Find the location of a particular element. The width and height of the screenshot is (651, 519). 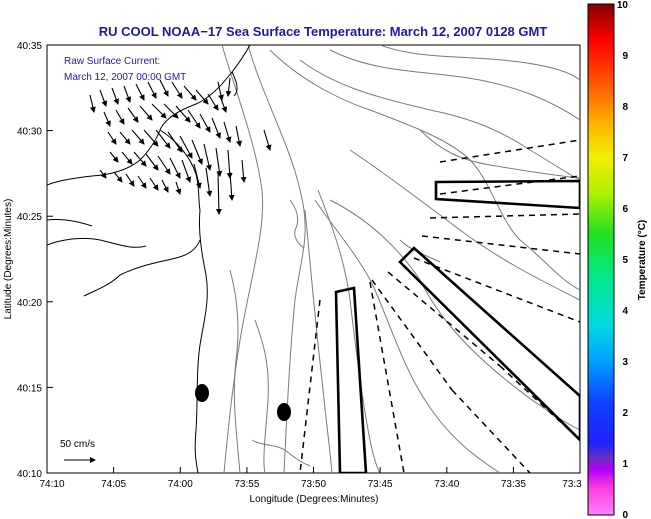

x-tick-label: 73:55 is located at coordinates (246, 484).